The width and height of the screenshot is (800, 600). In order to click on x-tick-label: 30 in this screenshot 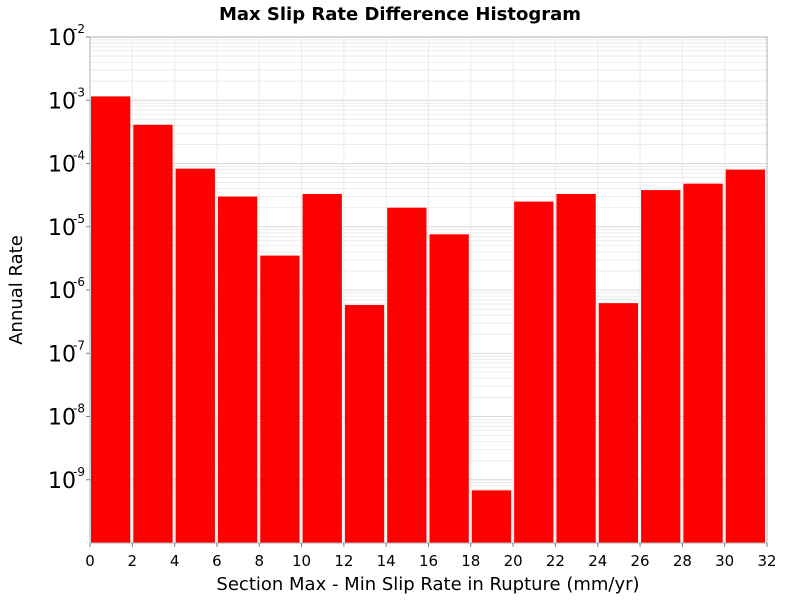, I will do `click(724, 561)`.